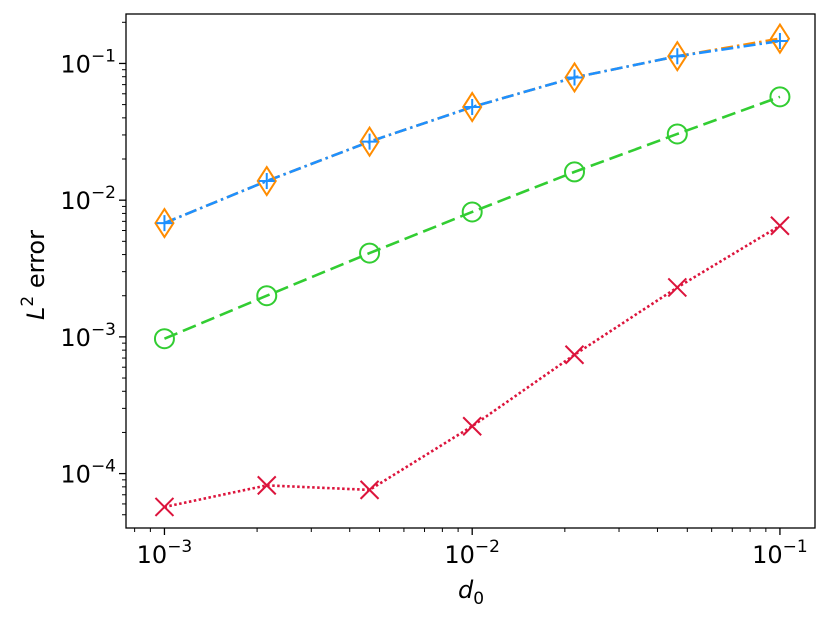  What do you see at coordinates (34, 275) in the screenshot?
I see `y-axis-title: L2 error` at bounding box center [34, 275].